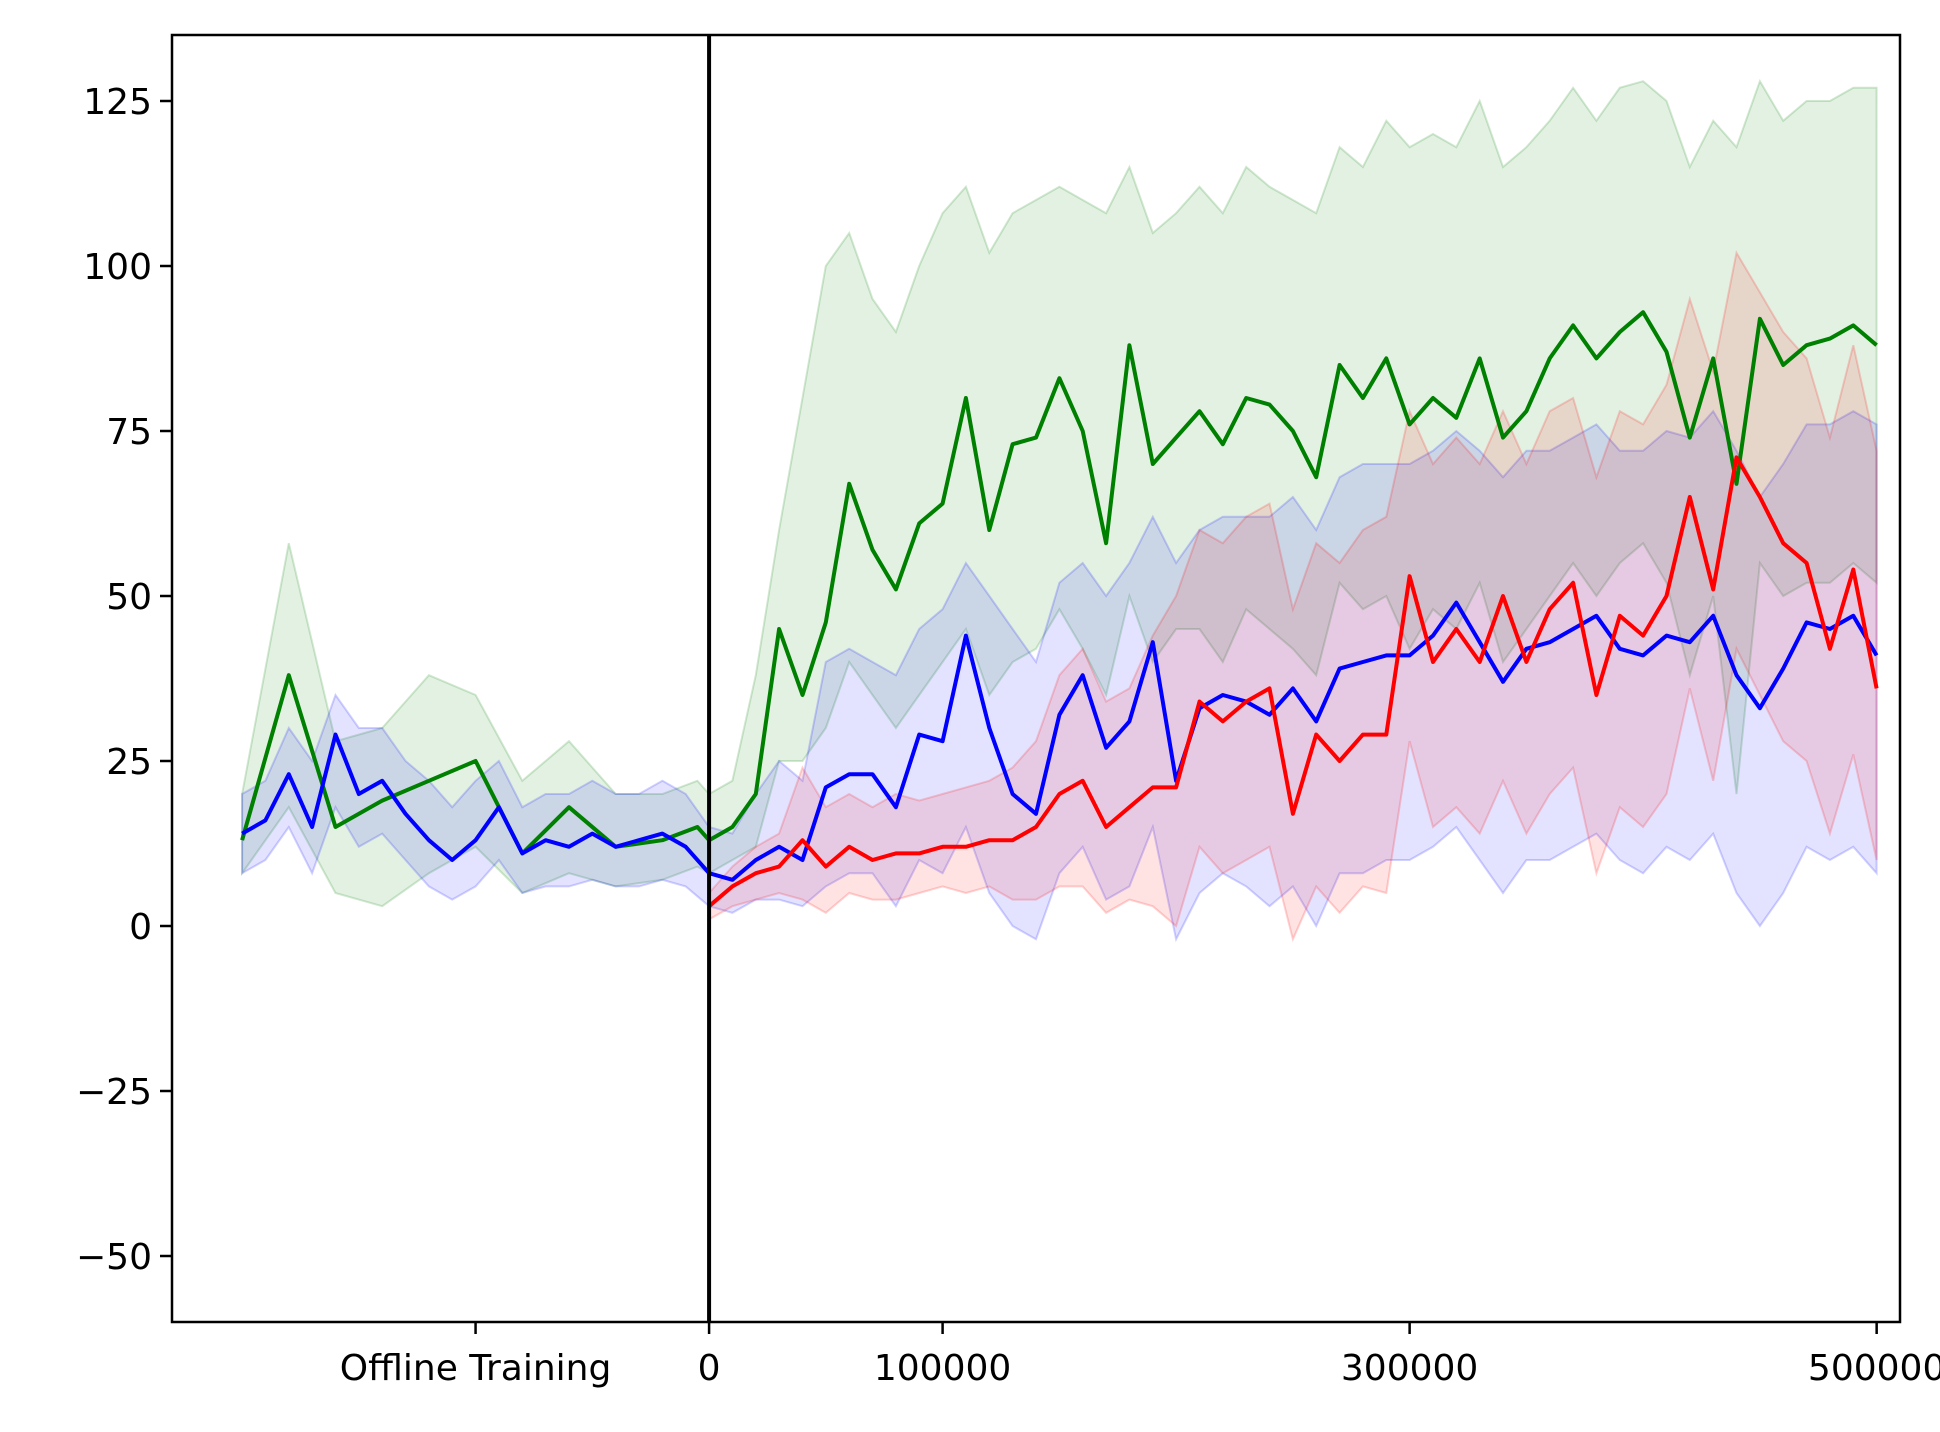 This screenshot has width=1940, height=1432. I want to click on y-axis-ticks: 125 100 75 50 25 0 −25 −50, so click(124, 680).